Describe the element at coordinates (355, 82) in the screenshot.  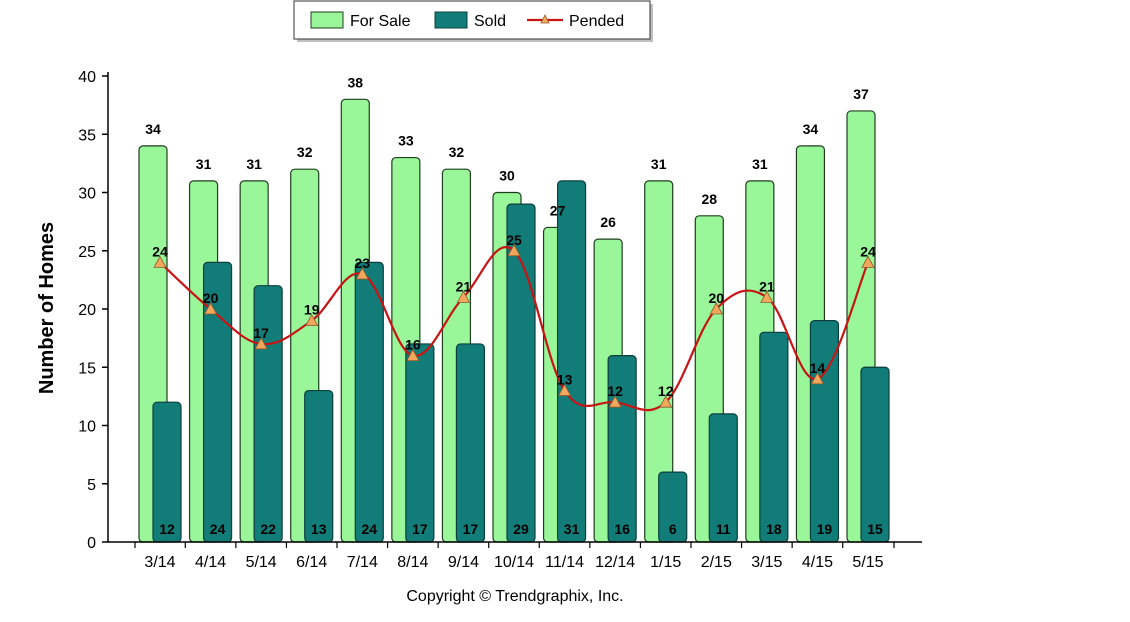
I see `for-sale-value-label: 38` at that location.